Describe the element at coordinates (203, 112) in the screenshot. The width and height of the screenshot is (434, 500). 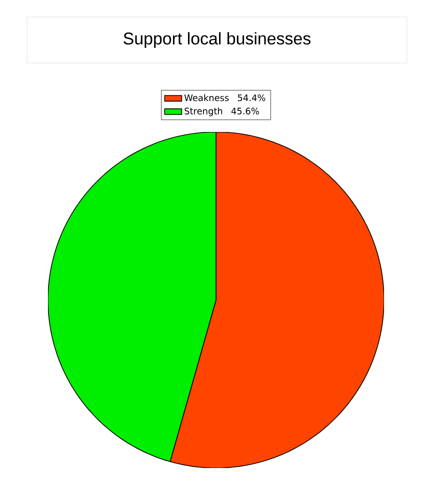
I see `legend-label: Strength` at that location.